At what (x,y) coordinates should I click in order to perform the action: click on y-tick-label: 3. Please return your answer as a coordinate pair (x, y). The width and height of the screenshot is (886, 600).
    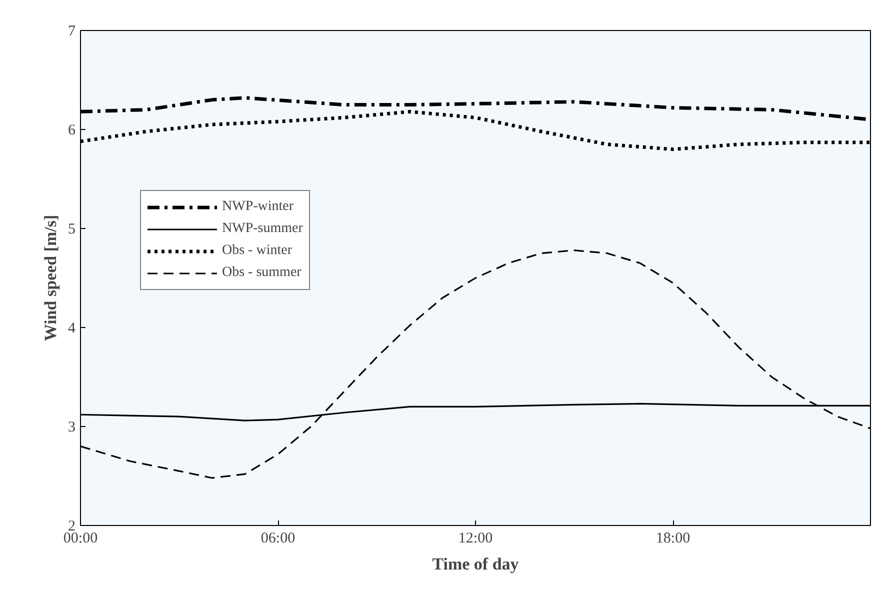
    Looking at the image, I should click on (72, 428).